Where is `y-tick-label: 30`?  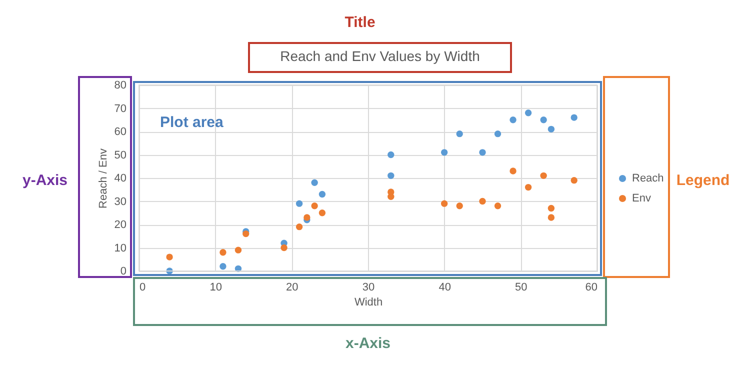
y-tick-label: 30 is located at coordinates (120, 202).